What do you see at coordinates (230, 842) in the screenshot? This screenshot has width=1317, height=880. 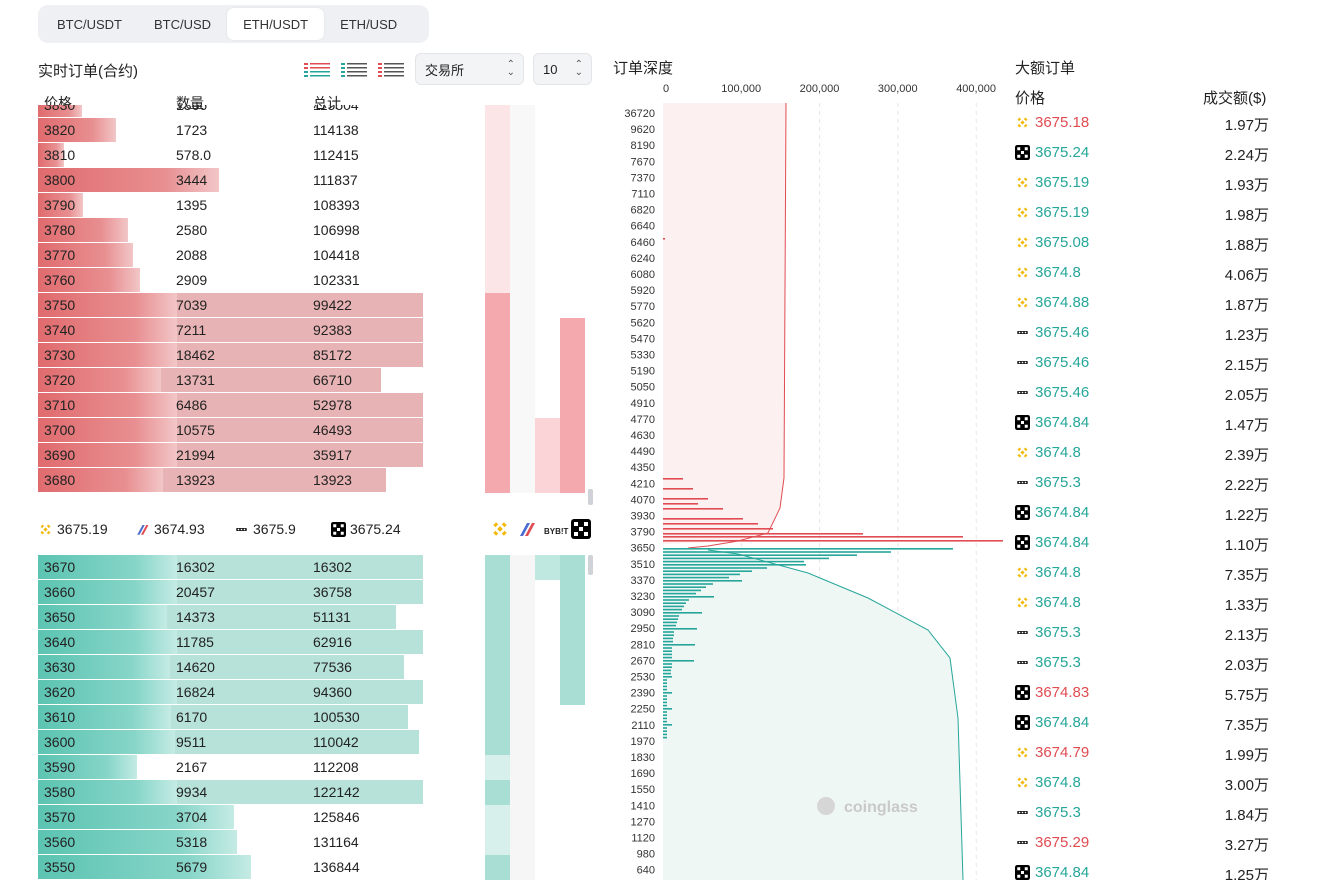 I see `bid-row: 3560 5318 131164` at bounding box center [230, 842].